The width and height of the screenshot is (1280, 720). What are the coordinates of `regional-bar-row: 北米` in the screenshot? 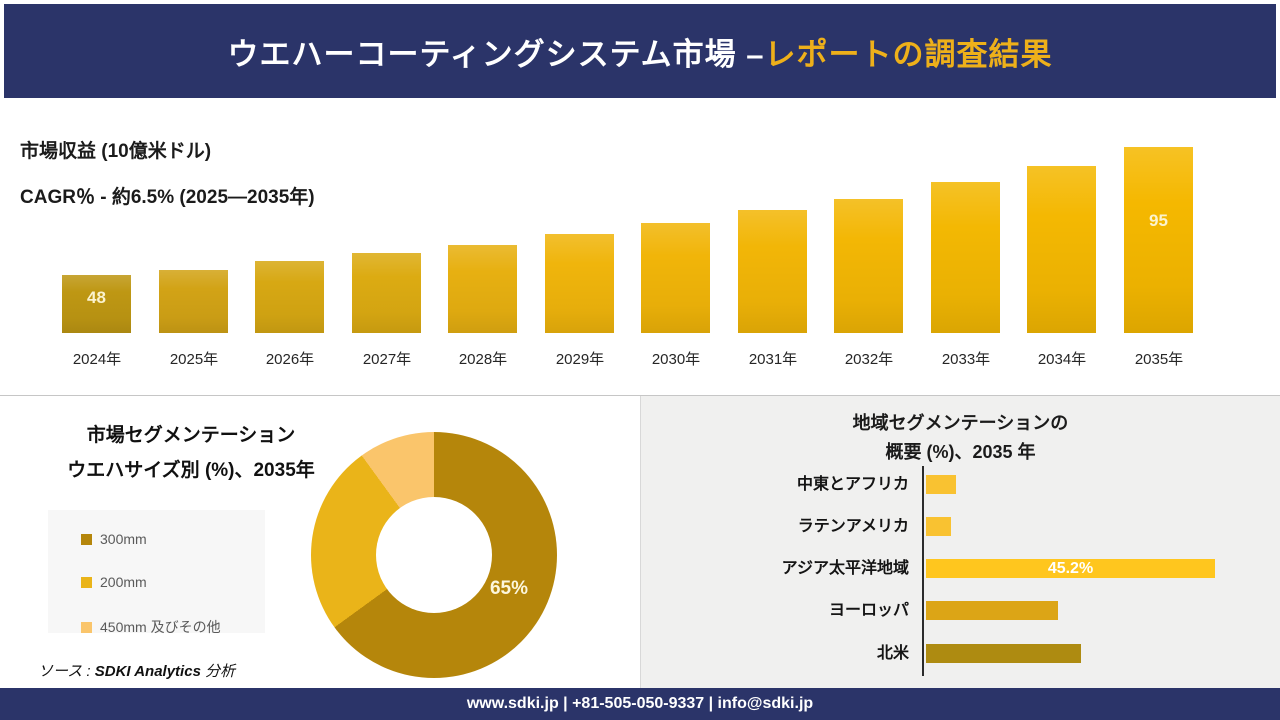 It's located at (960, 653).